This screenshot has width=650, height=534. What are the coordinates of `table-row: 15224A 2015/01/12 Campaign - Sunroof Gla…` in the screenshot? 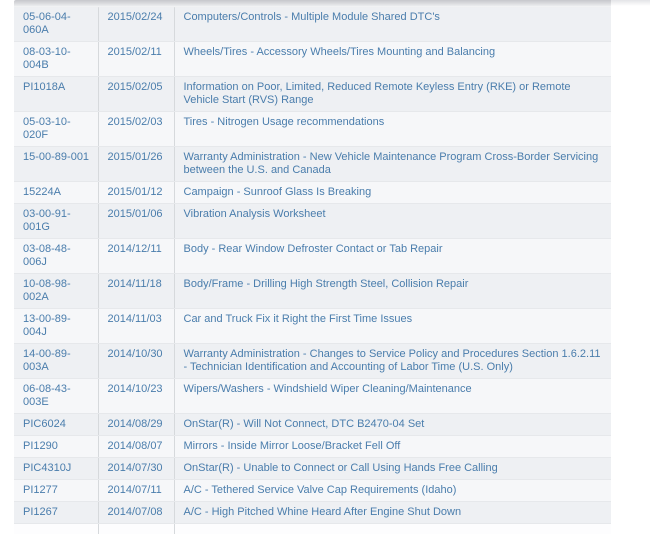 It's located at (312, 193).